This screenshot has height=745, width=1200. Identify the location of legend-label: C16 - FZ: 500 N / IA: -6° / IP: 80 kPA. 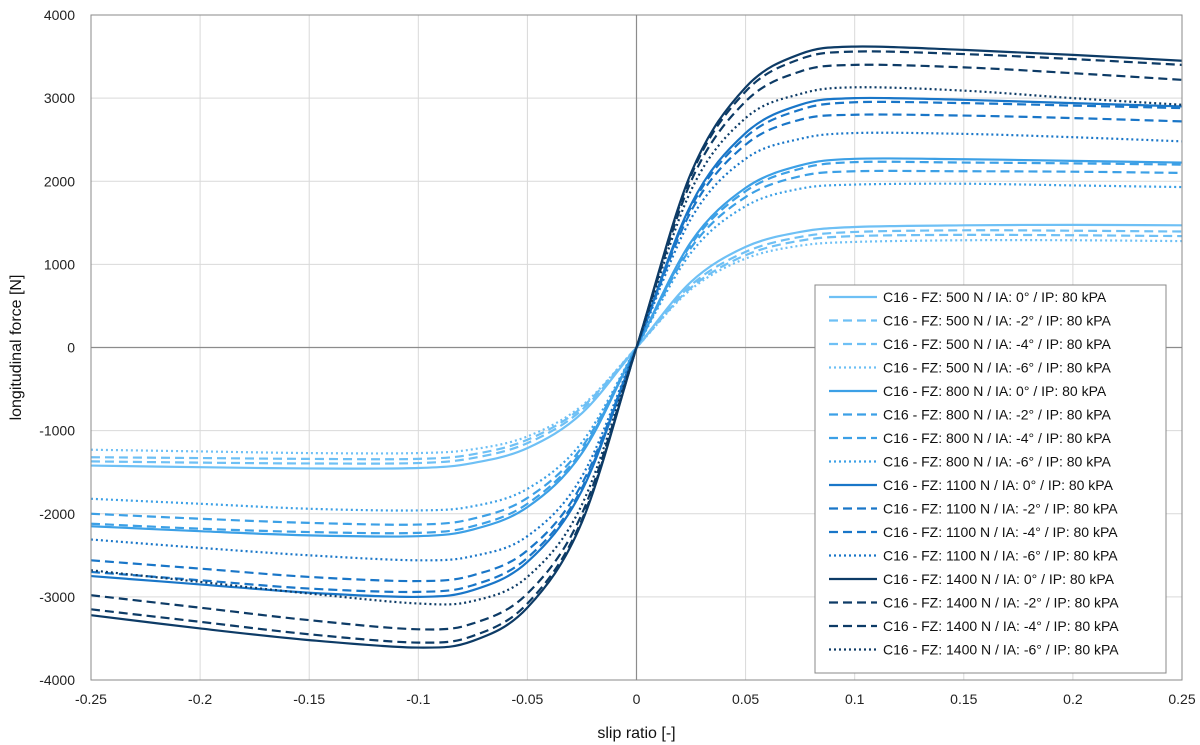
(997, 368).